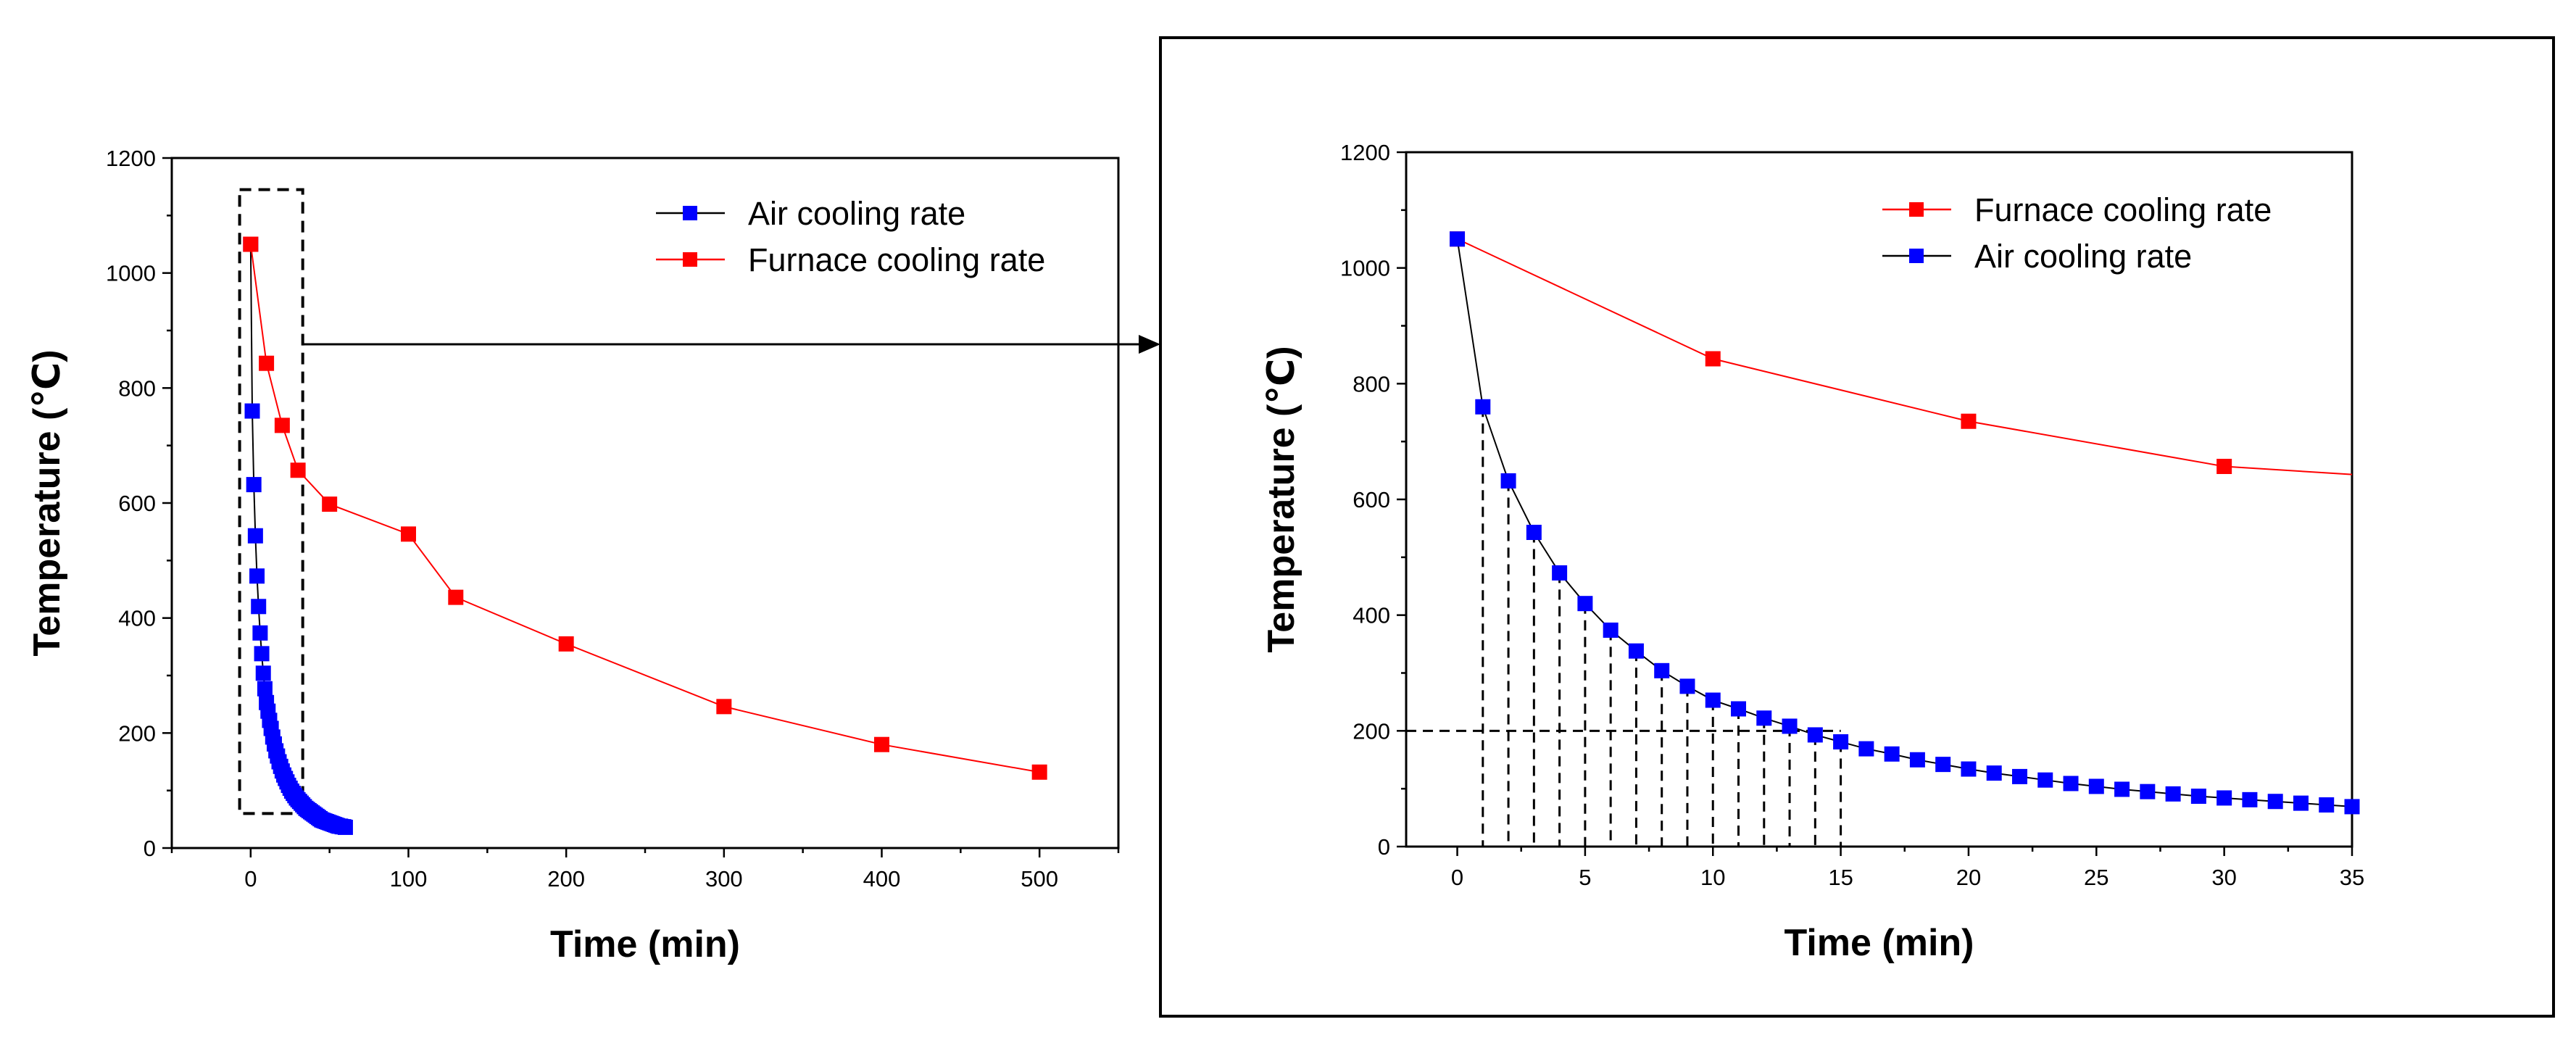  I want to click on zoom-x-axis-title: Time (min), so click(1879, 943).